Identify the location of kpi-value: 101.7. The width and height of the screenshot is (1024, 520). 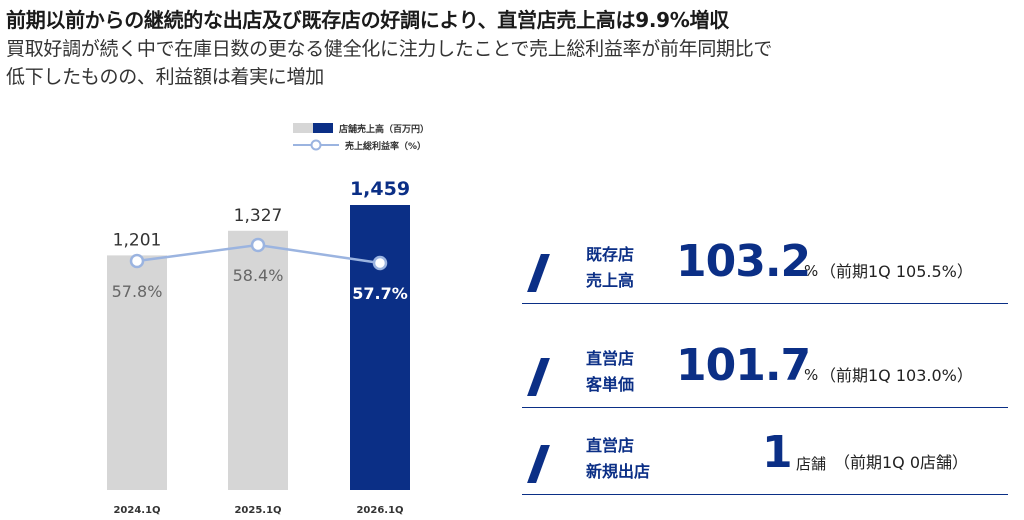
(743, 365).